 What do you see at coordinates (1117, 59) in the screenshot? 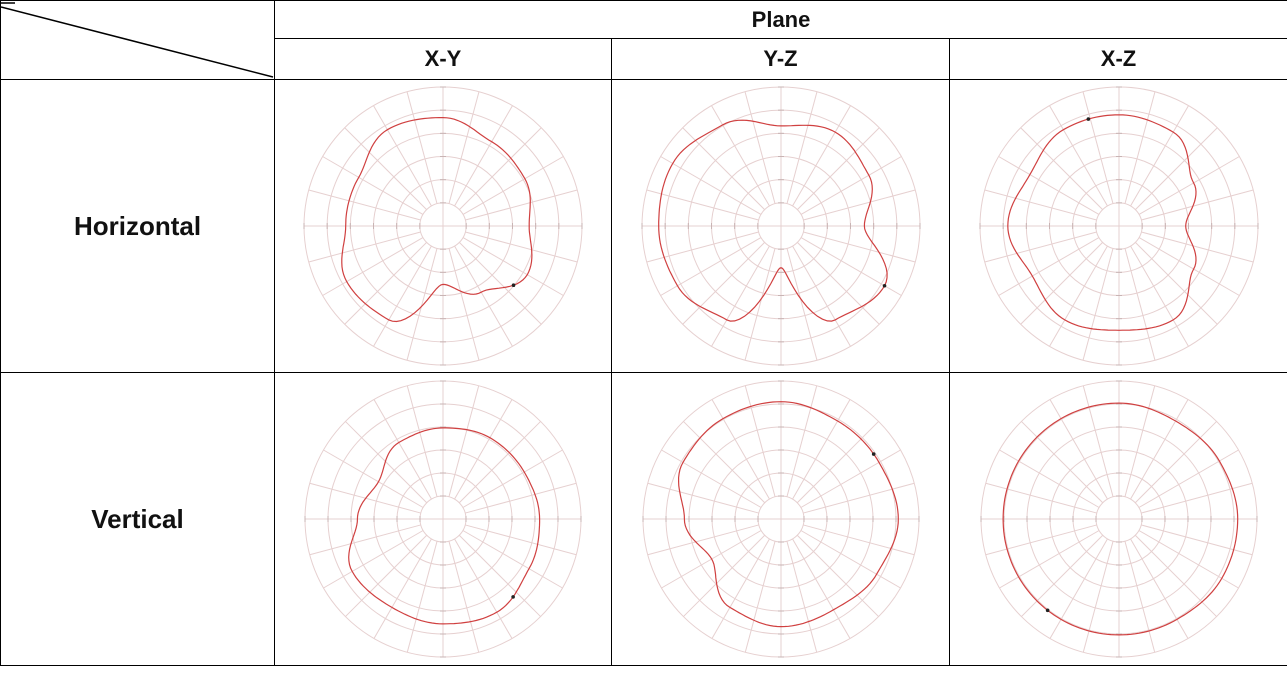
I see `column-header-xz: X-Z` at bounding box center [1117, 59].